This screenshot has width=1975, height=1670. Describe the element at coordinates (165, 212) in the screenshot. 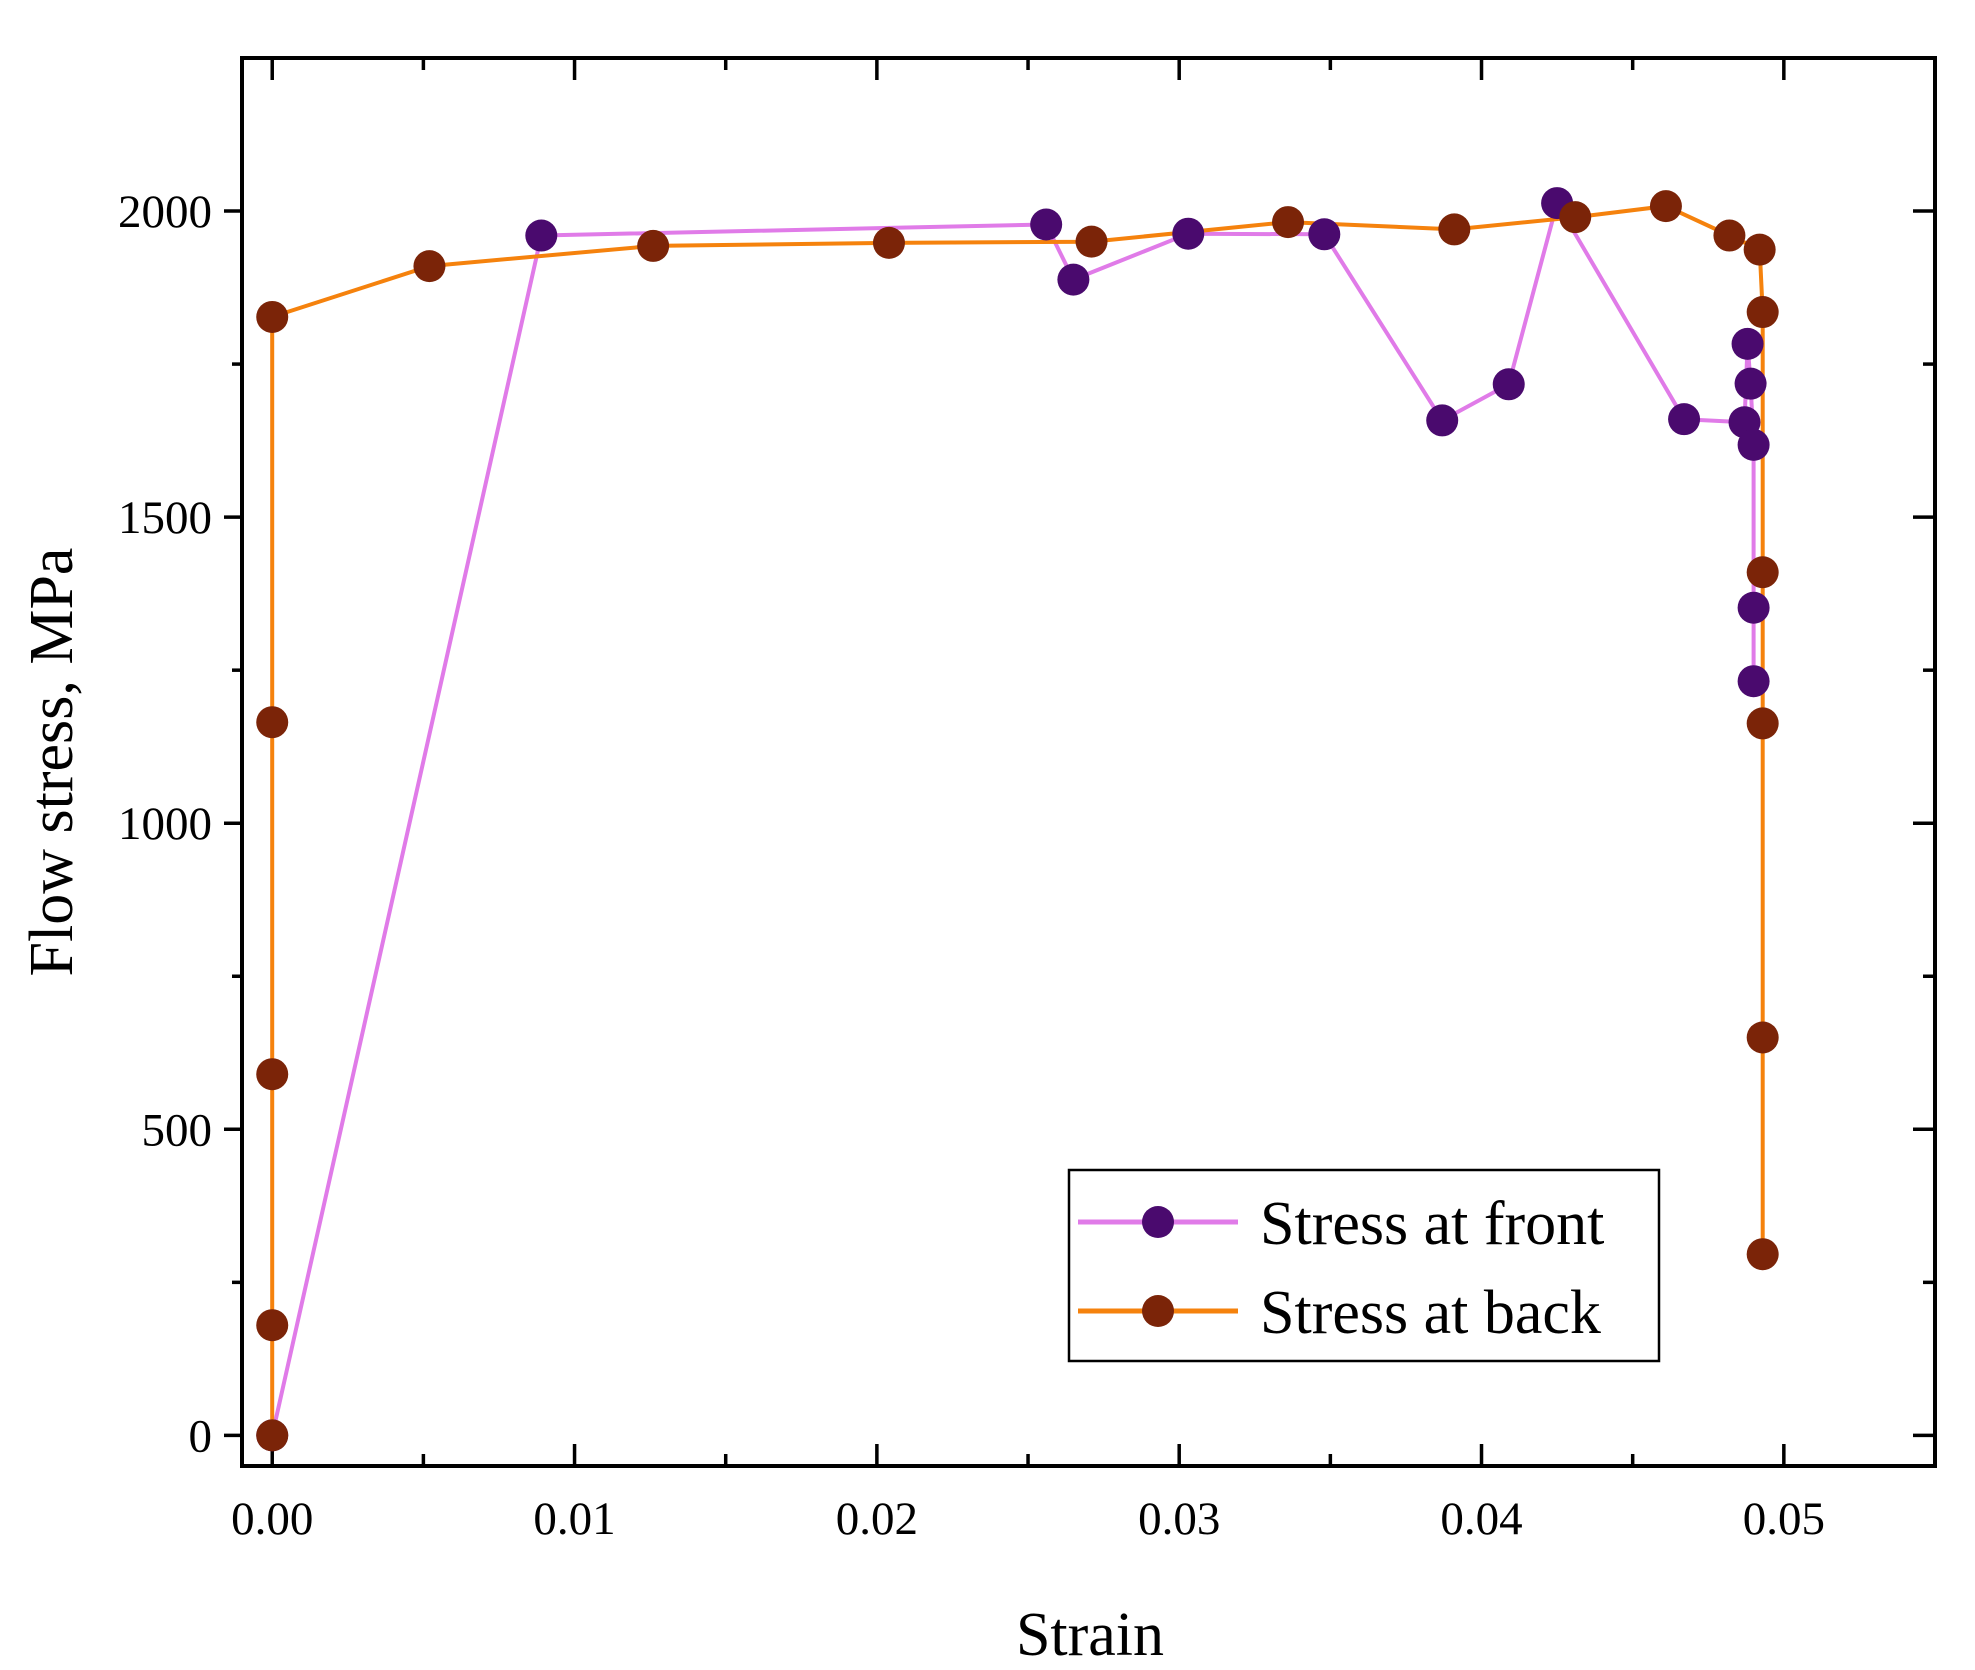

I see `y-tick-label: 2000` at that location.